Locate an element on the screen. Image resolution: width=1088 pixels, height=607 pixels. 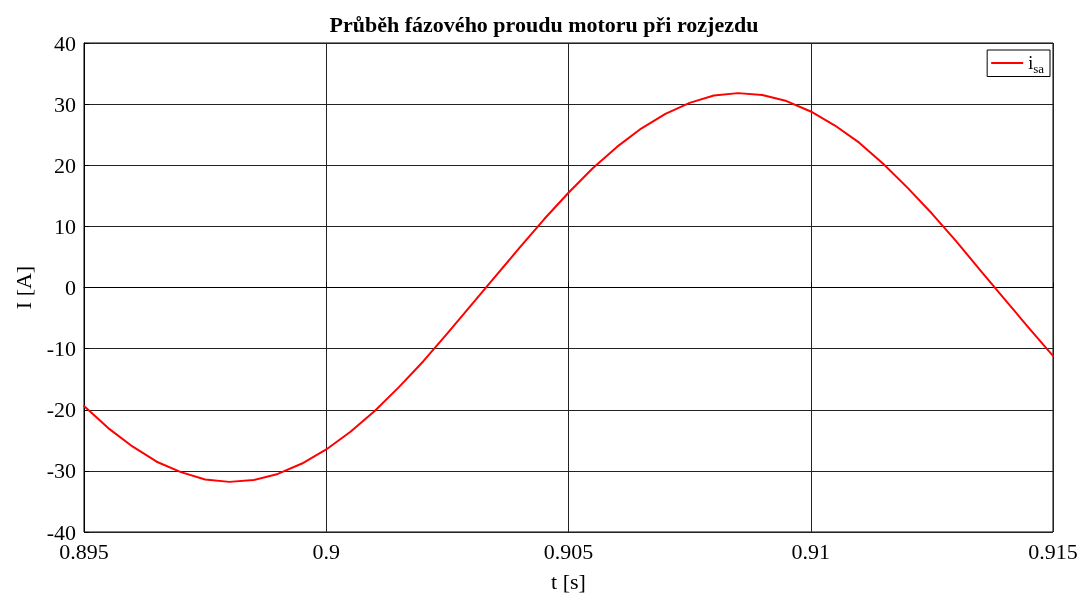
chart-title: Průběh fázového proudu motoru při rozjezdu is located at coordinates (544, 24).